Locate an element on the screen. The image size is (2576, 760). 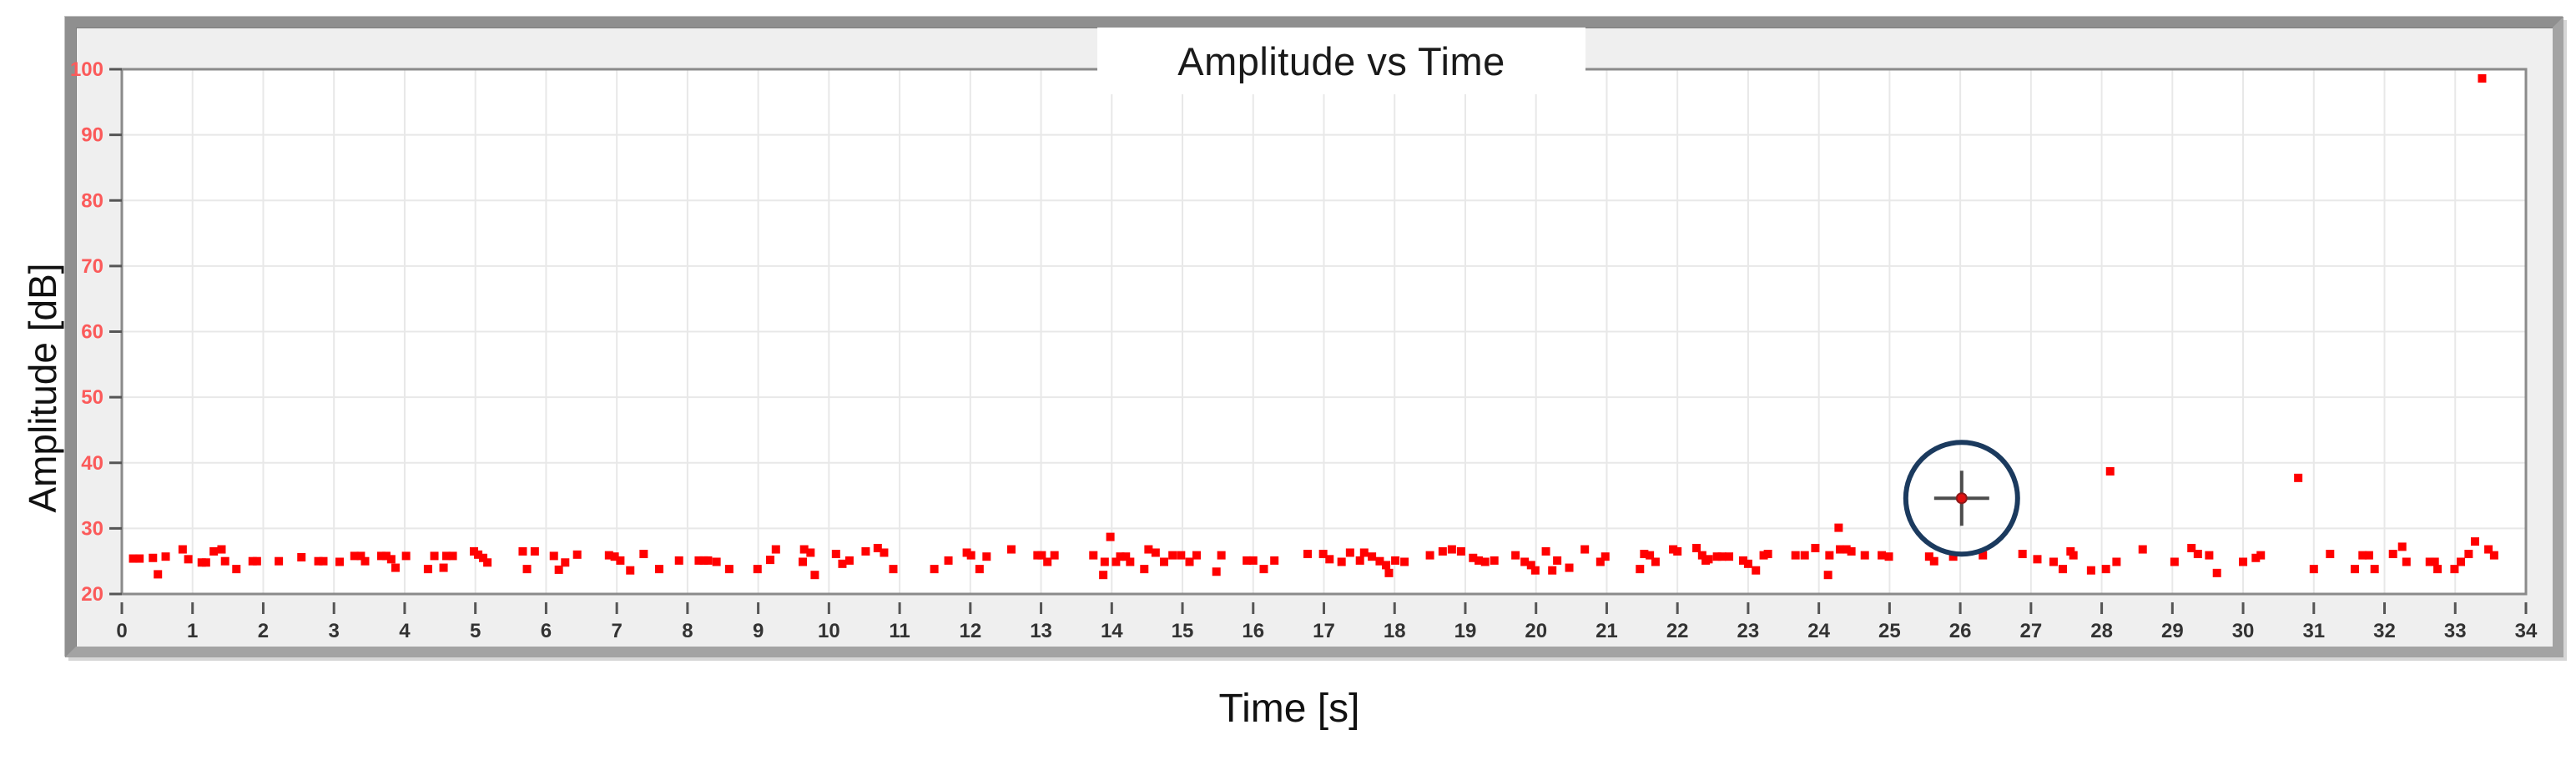
y-tick-label: 100 is located at coordinates (87, 69).